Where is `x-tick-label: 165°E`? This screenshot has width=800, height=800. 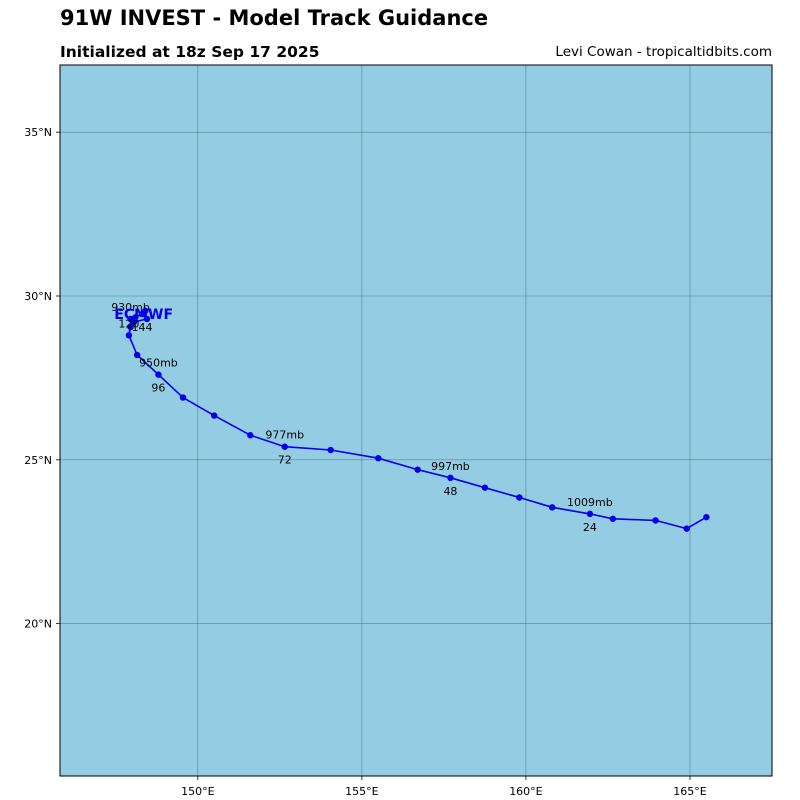
x-tick-label: 165°E is located at coordinates (689, 791).